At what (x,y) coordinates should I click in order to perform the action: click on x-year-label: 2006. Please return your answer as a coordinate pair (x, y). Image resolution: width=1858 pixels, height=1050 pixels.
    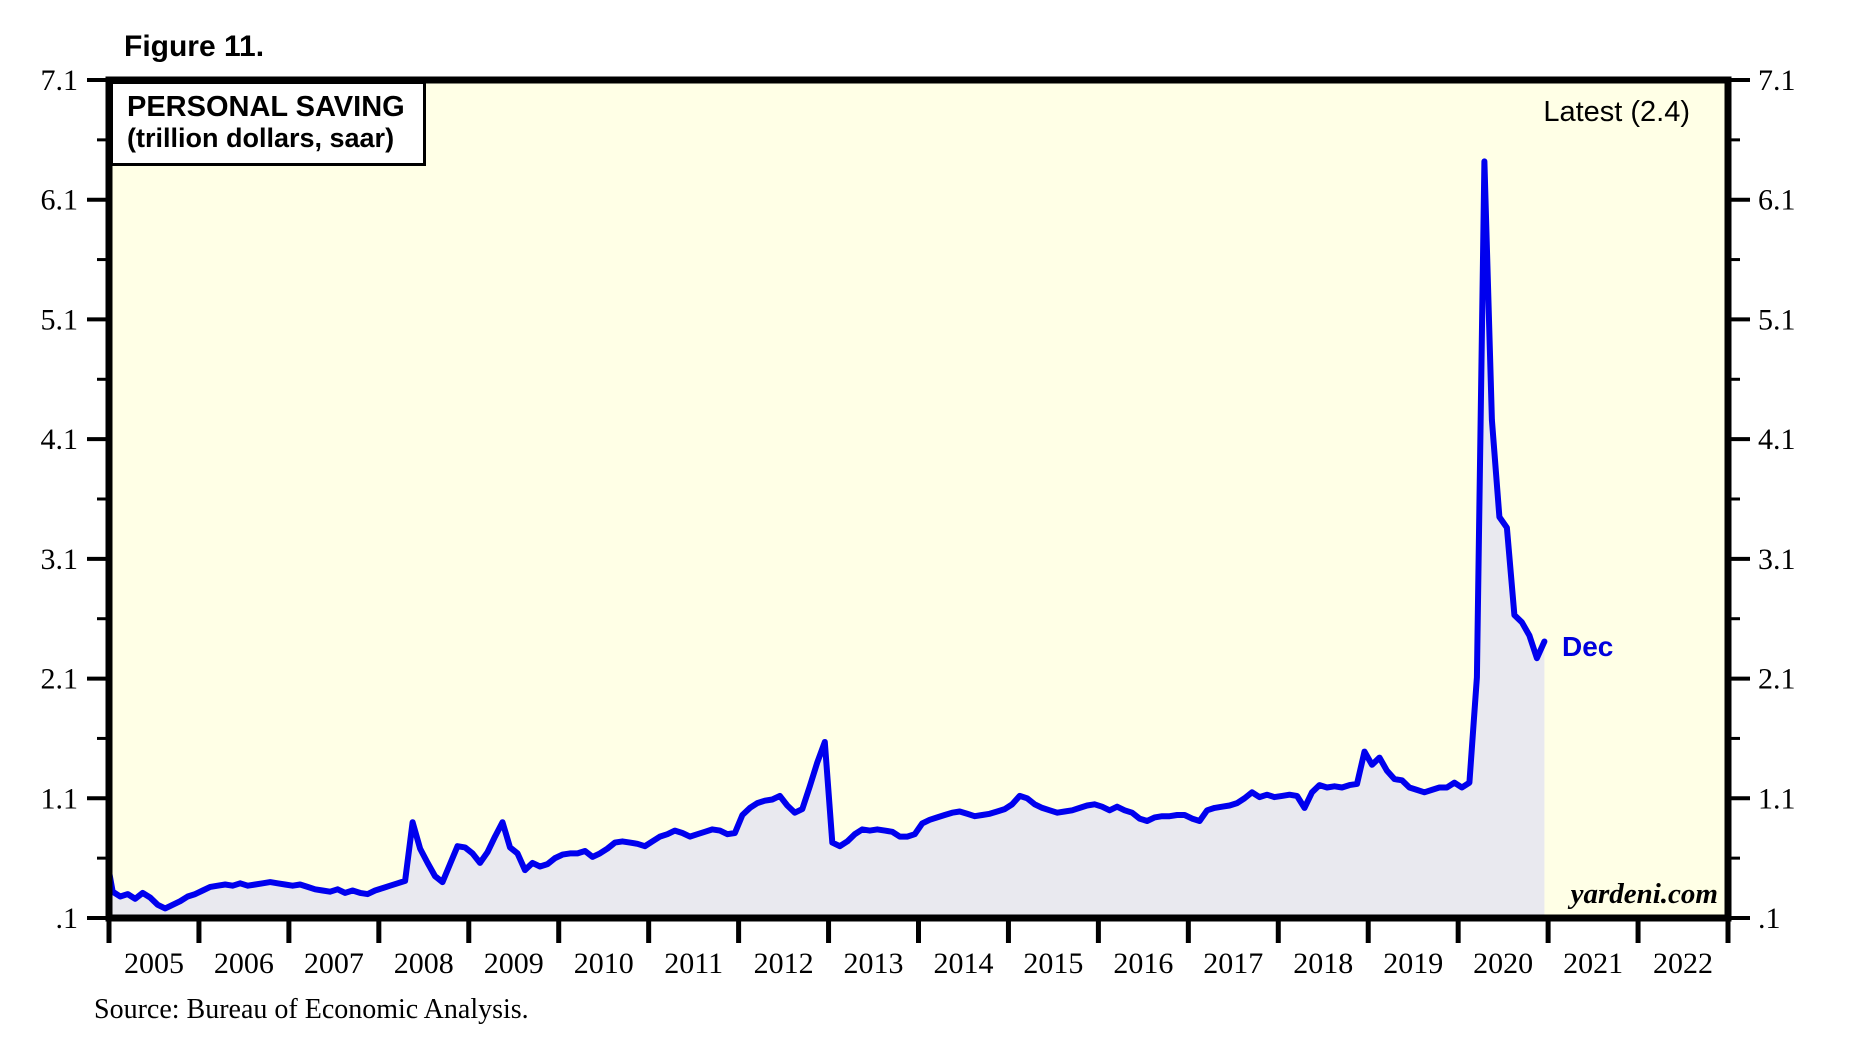
    Looking at the image, I should click on (244, 963).